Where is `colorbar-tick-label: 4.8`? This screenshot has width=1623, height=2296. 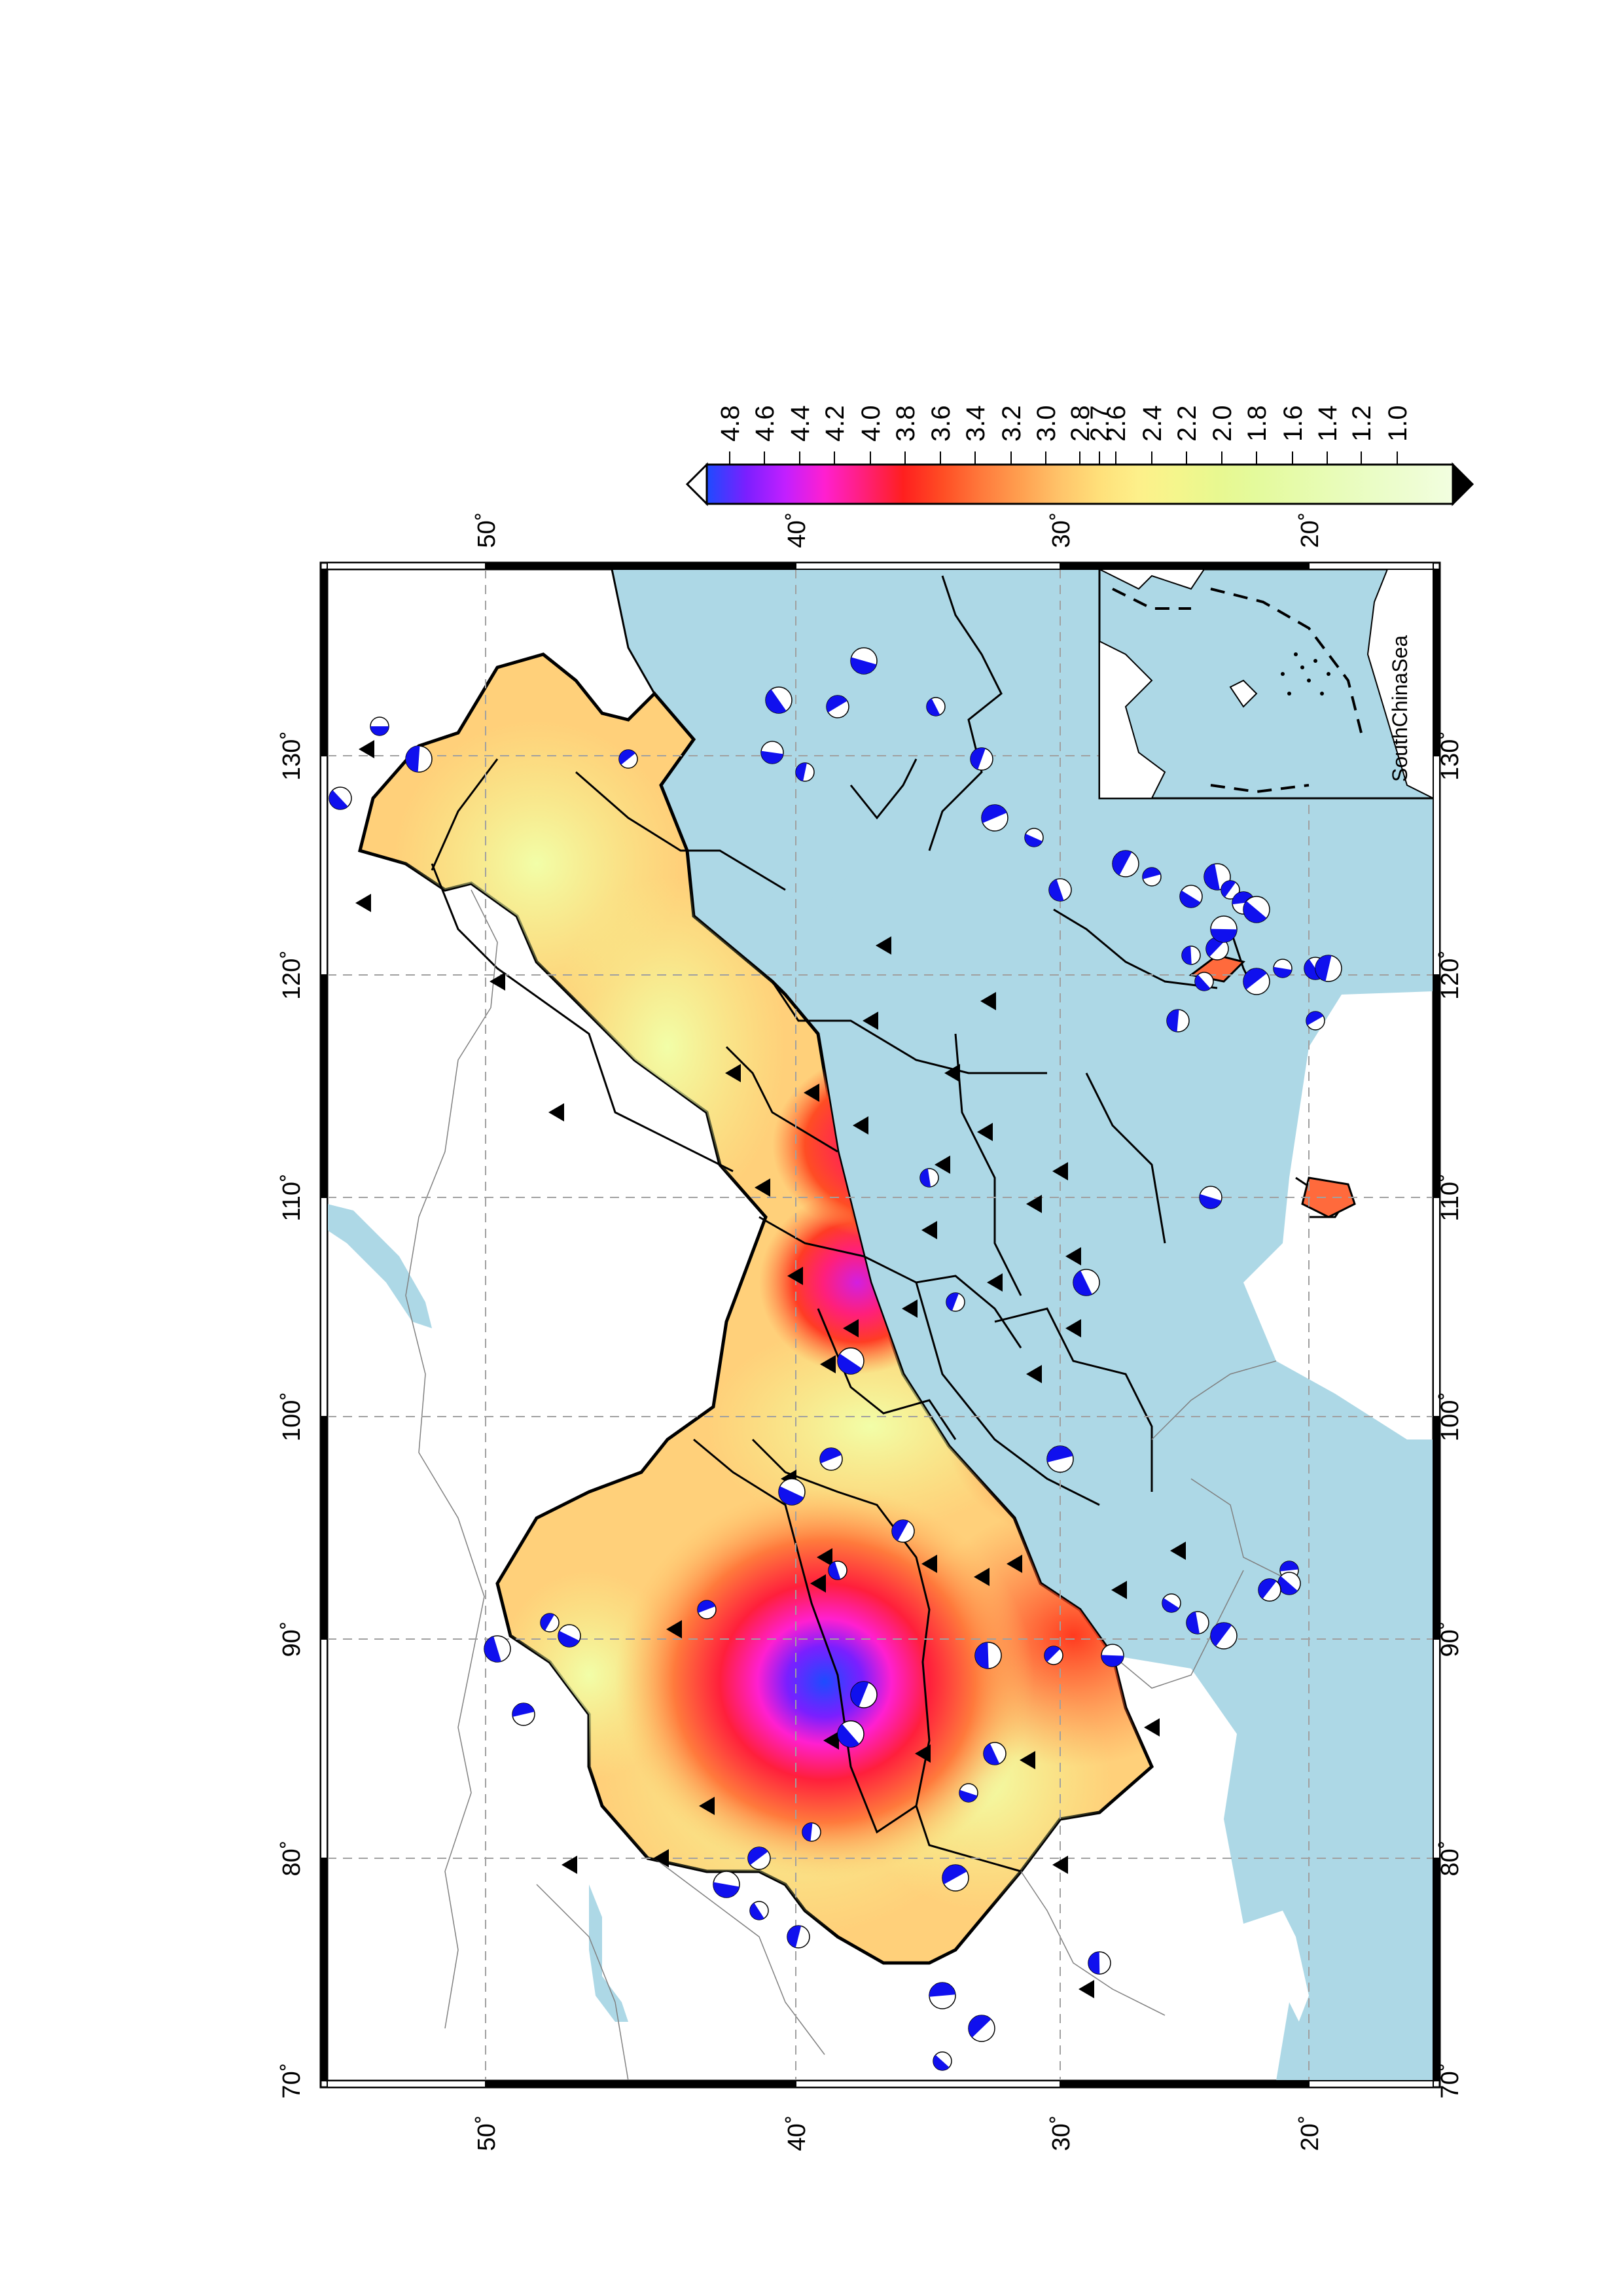 colorbar-tick-label: 4.8 is located at coordinates (730, 424).